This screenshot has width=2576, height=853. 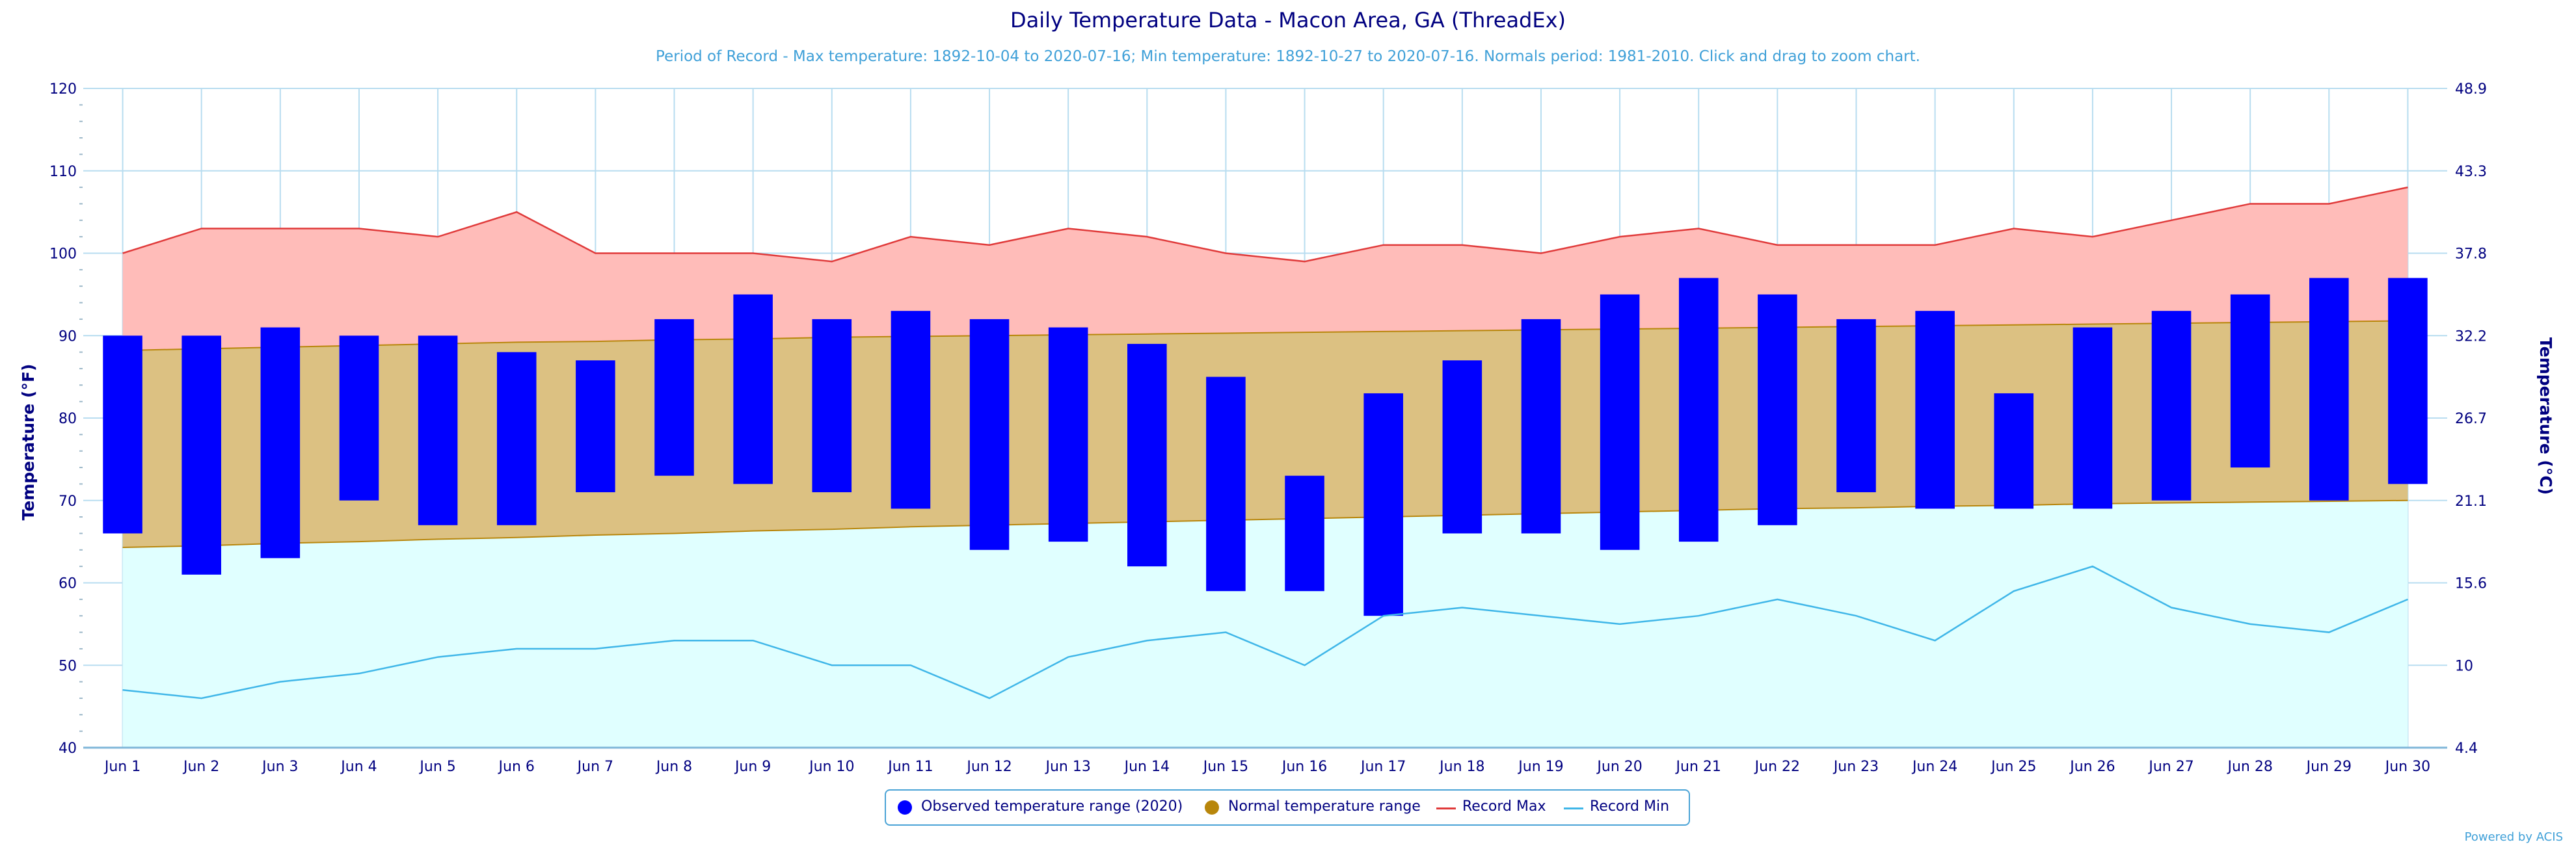 I want to click on legend-observed-label: Observed temperature range (2020), so click(x=1052, y=806).